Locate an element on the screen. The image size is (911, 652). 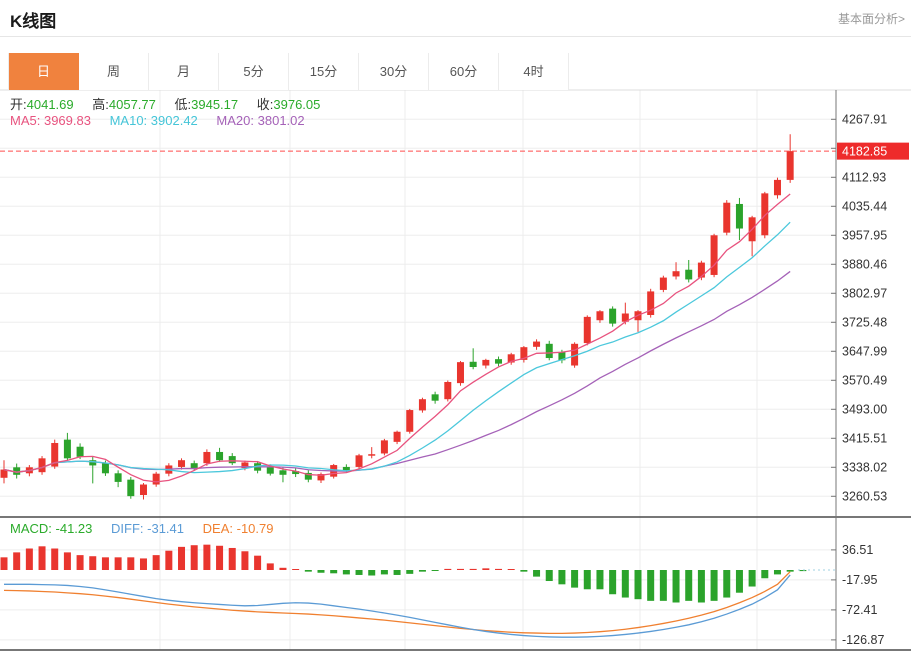
ma5-value: MA5: 3969.83 is located at coordinates (50, 120).